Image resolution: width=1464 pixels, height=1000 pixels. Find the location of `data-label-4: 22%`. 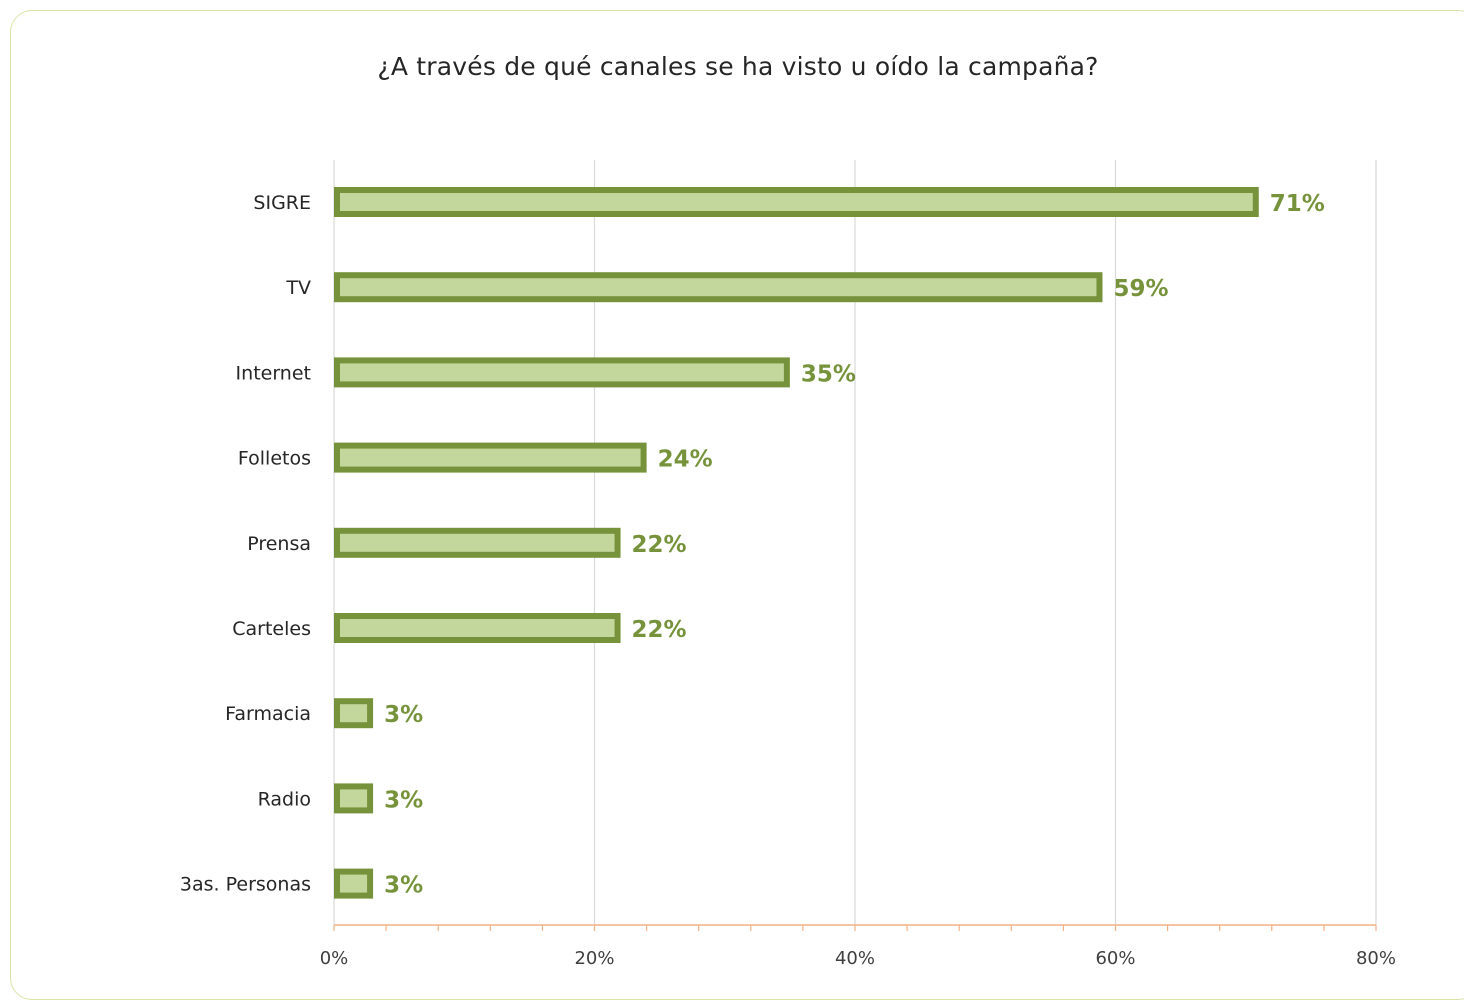

data-label-4: 22% is located at coordinates (659, 545).